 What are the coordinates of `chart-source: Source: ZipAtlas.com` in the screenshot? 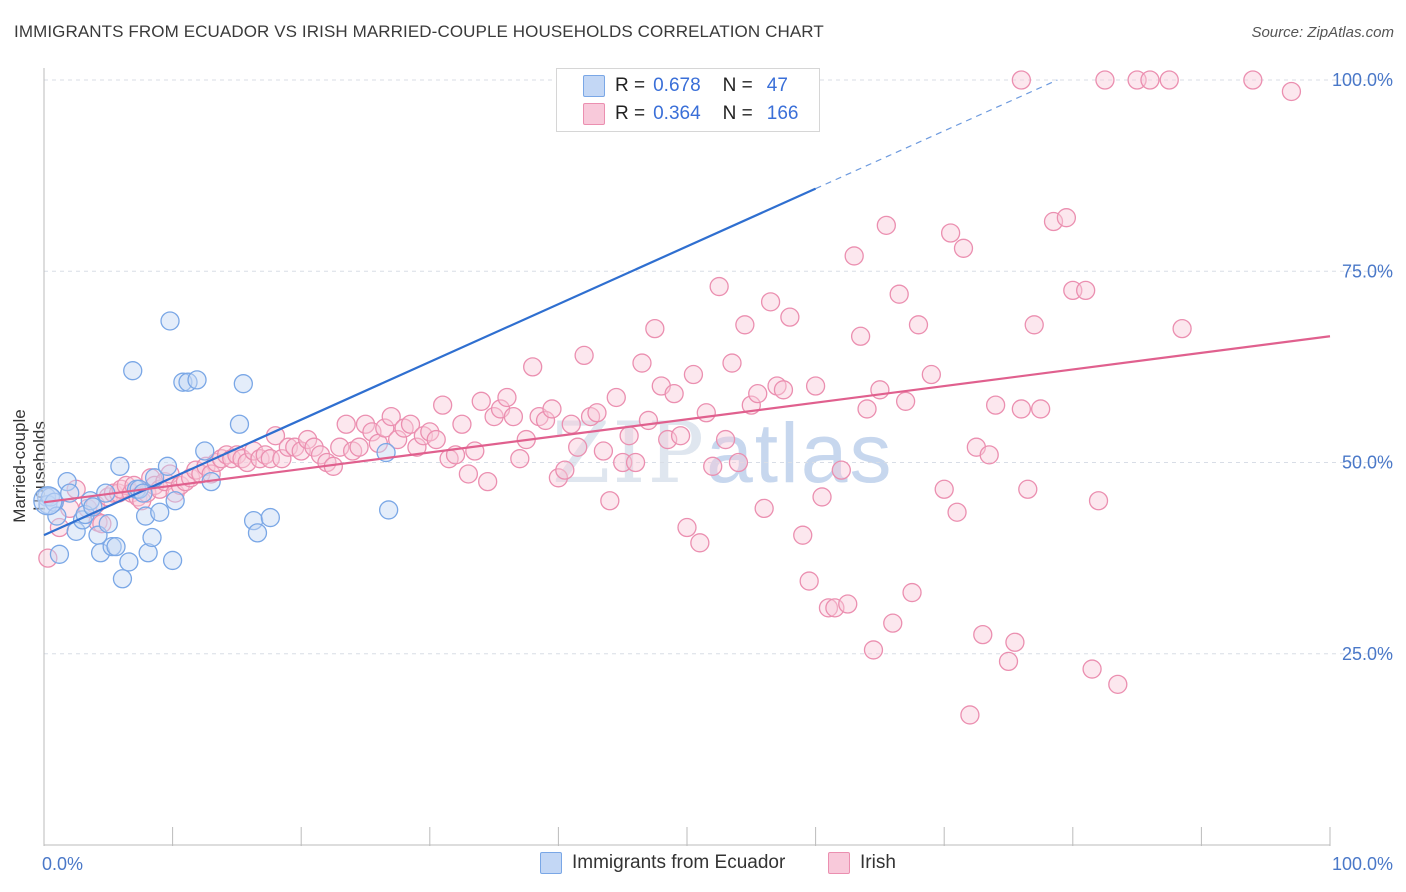 It's located at (1322, 32).